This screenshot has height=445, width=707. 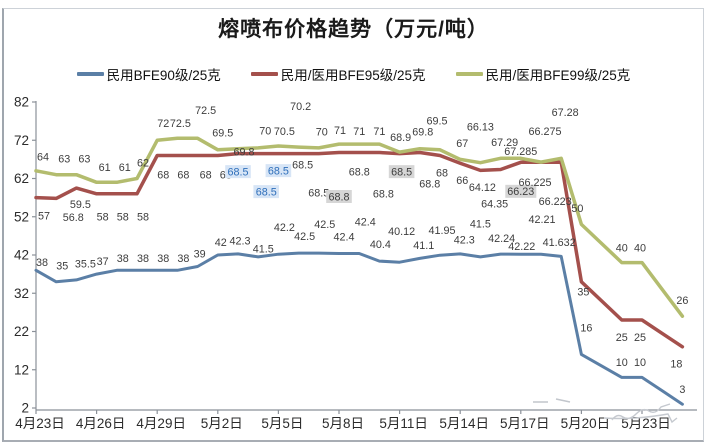 I want to click on data-label-series1: 66.223, so click(x=555, y=202).